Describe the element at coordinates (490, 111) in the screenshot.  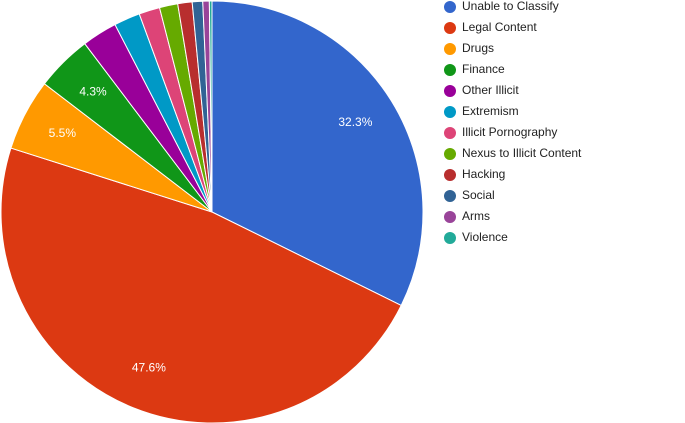
I see `legend-label: Extremism` at that location.